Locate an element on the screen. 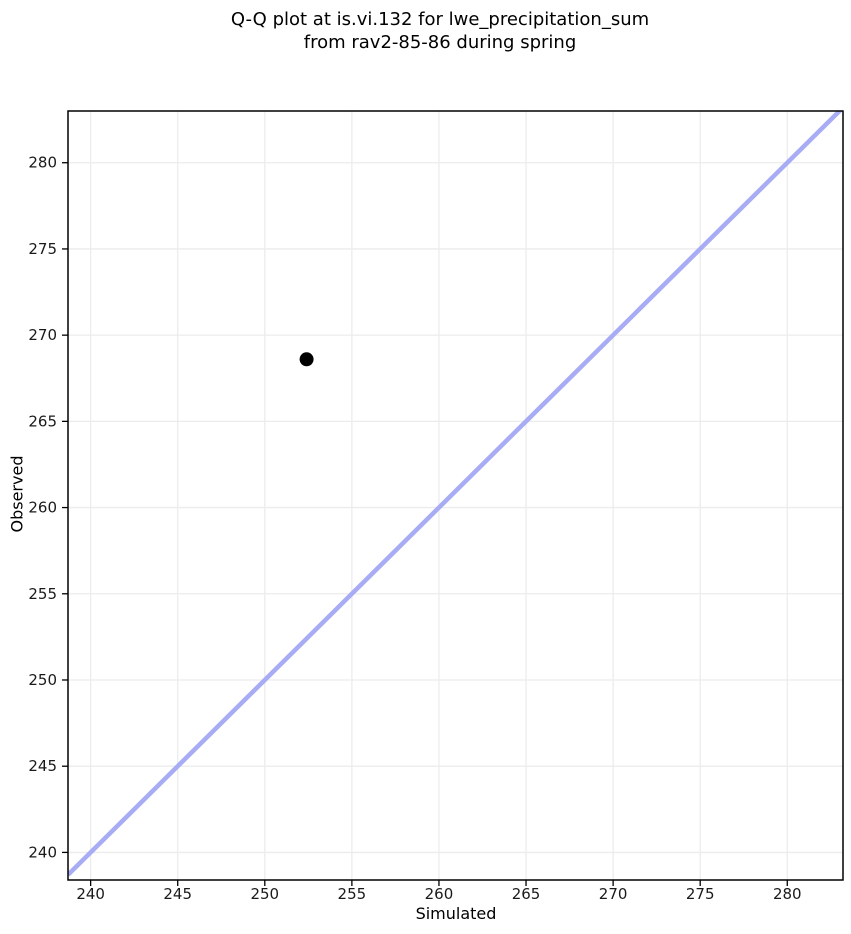 Image resolution: width=851 pixels, height=934 pixels. y-tick-label: 280 is located at coordinates (42, 163).